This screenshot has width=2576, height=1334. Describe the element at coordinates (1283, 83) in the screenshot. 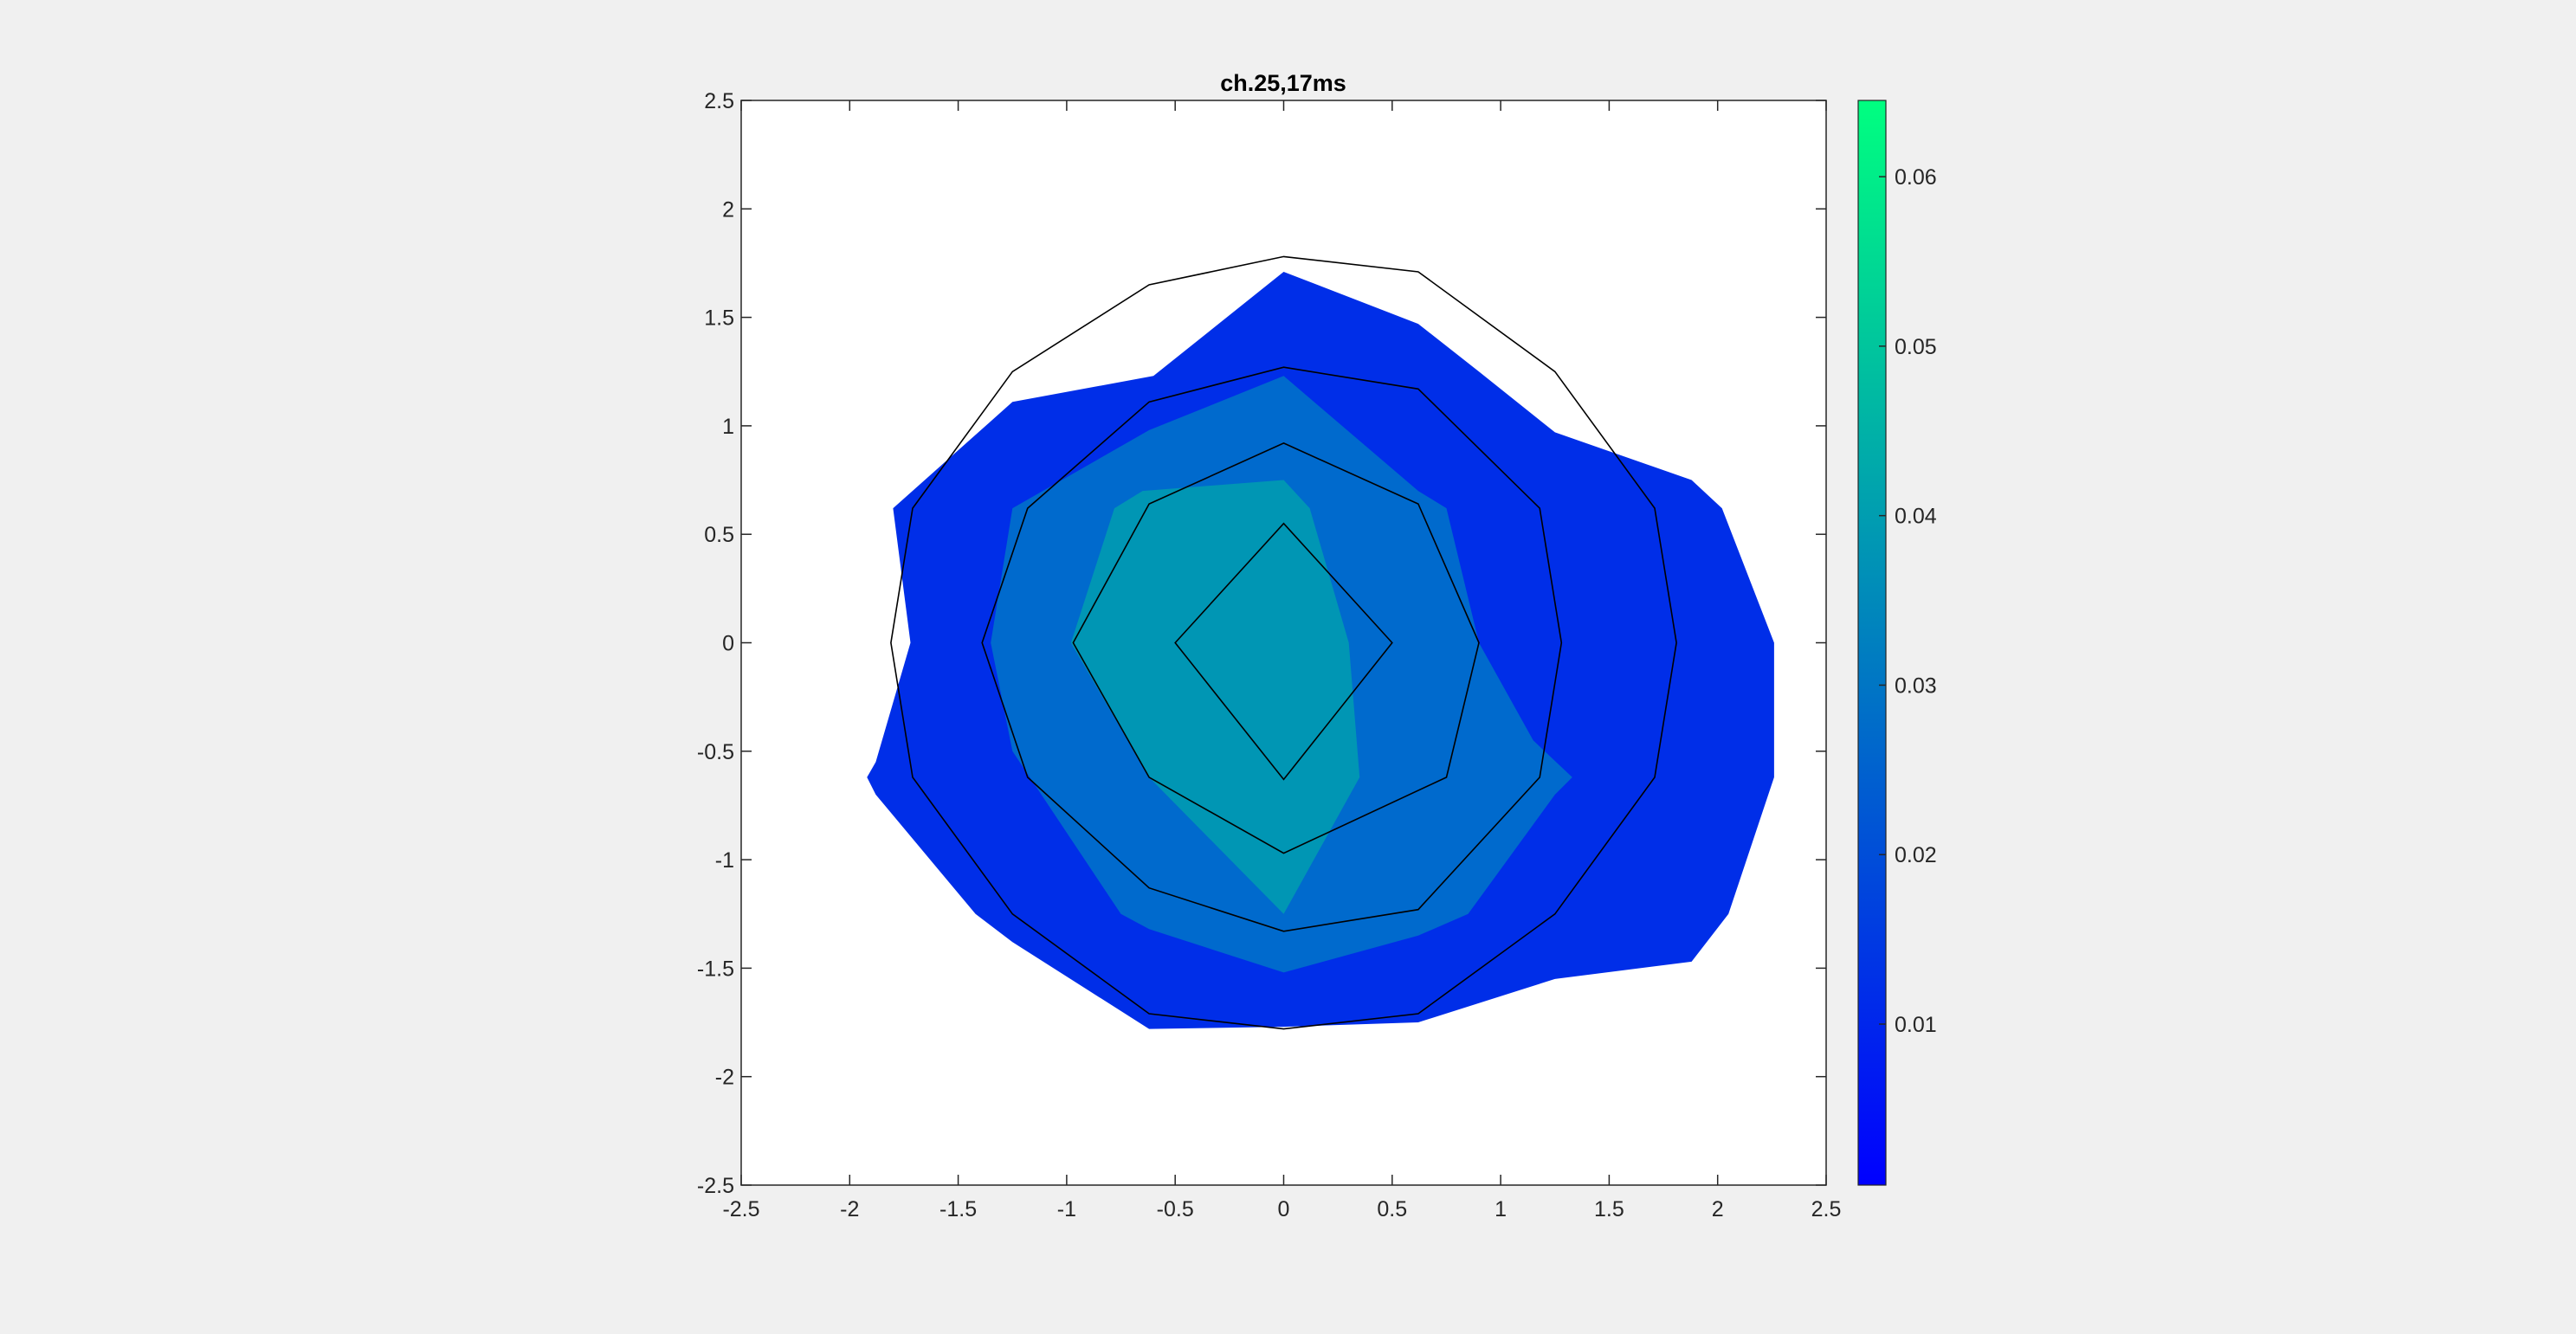

I see `chart-title: ch.25,17ms` at that location.